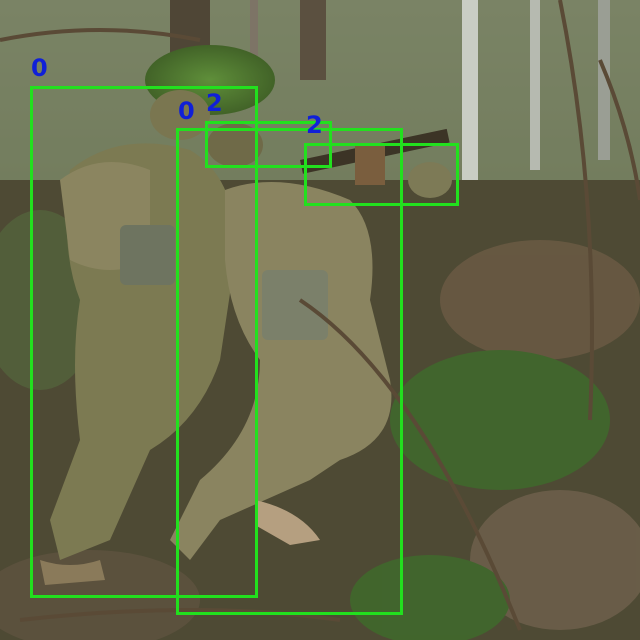 Image resolution: width=640 pixels, height=640 pixels. What do you see at coordinates (39, 68) in the screenshot?
I see `detection-label-0a: 0` at bounding box center [39, 68].